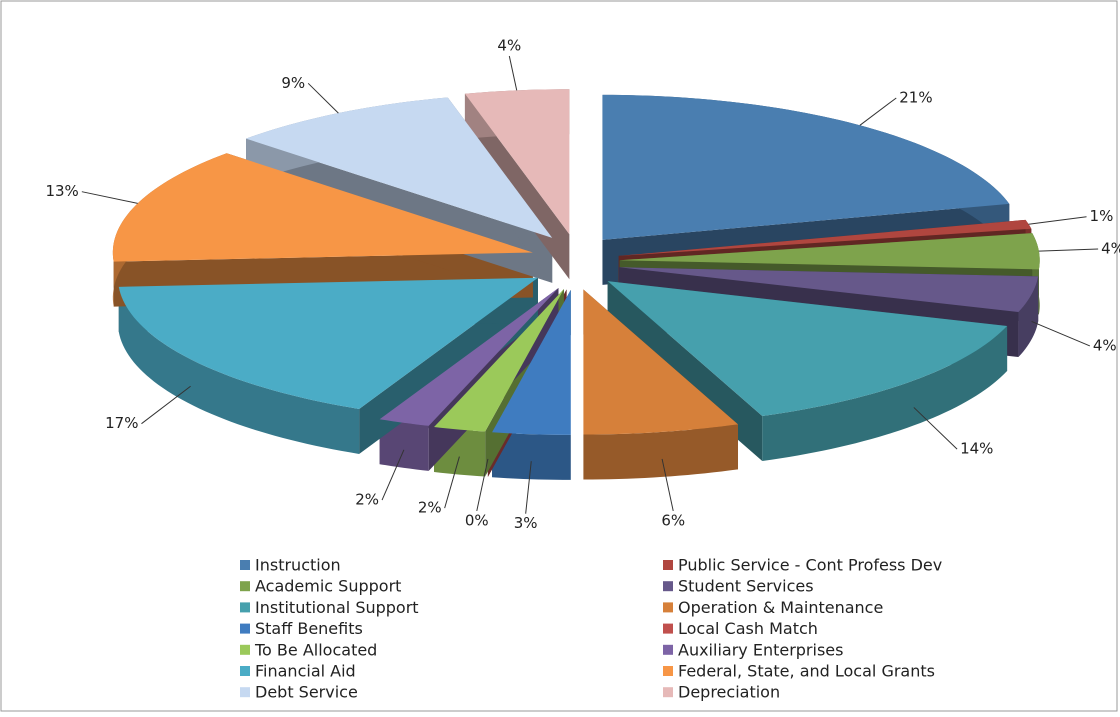 The height and width of the screenshot is (717, 1120). Describe the element at coordinates (760, 649) in the screenshot. I see `legend-label: Auxiliary Enterprises` at that location.